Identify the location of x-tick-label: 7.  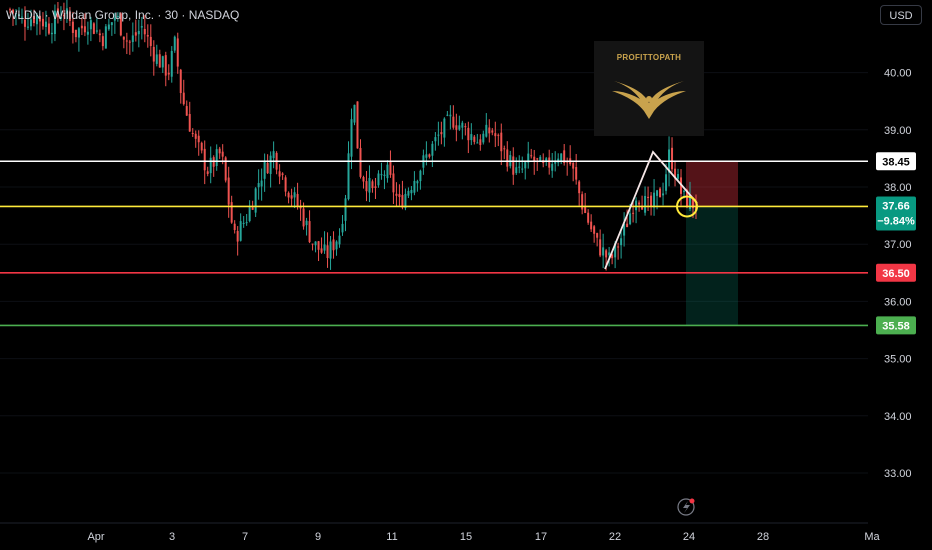
(245, 537).